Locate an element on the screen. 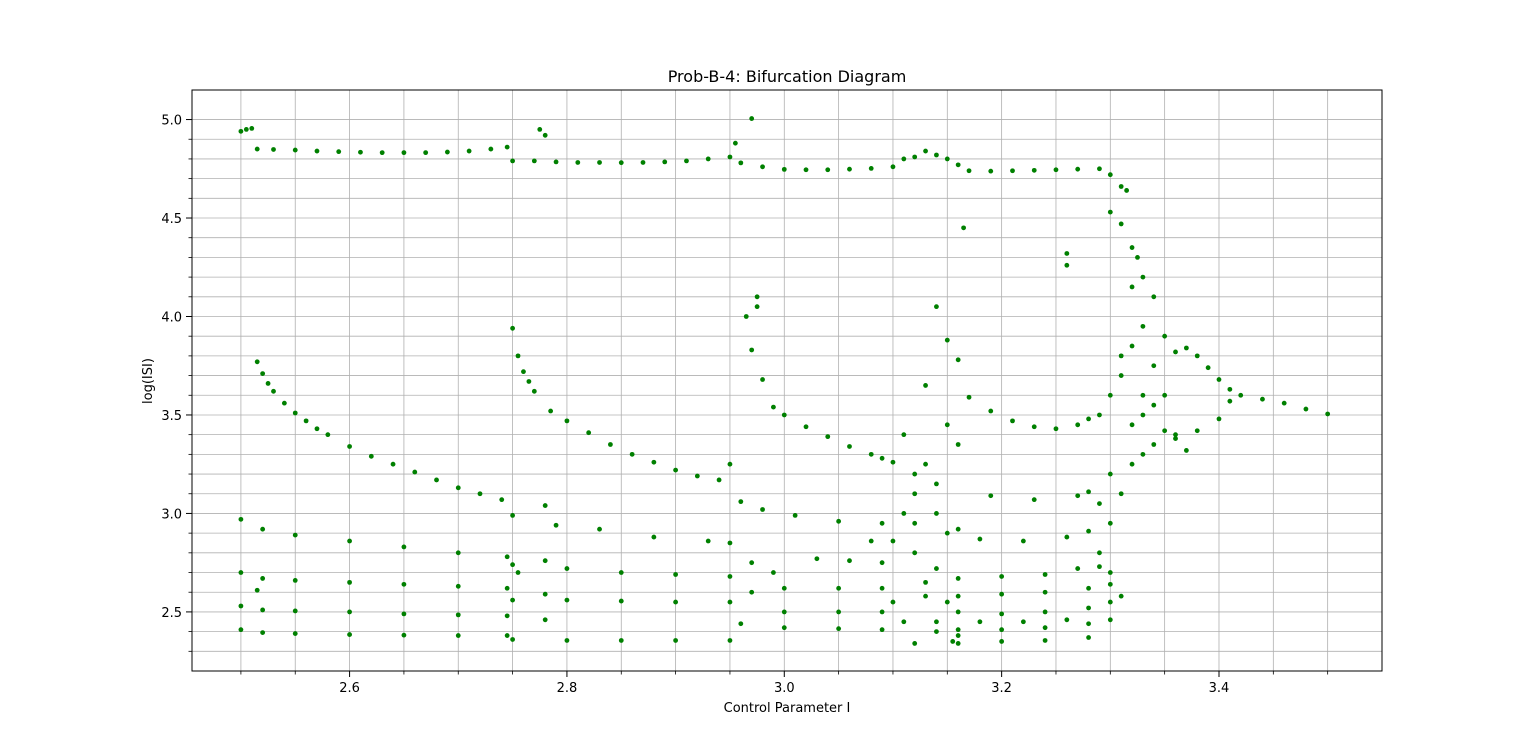 This screenshot has height=754, width=1536. y-axis-label: log(ISI) is located at coordinates (148, 381).